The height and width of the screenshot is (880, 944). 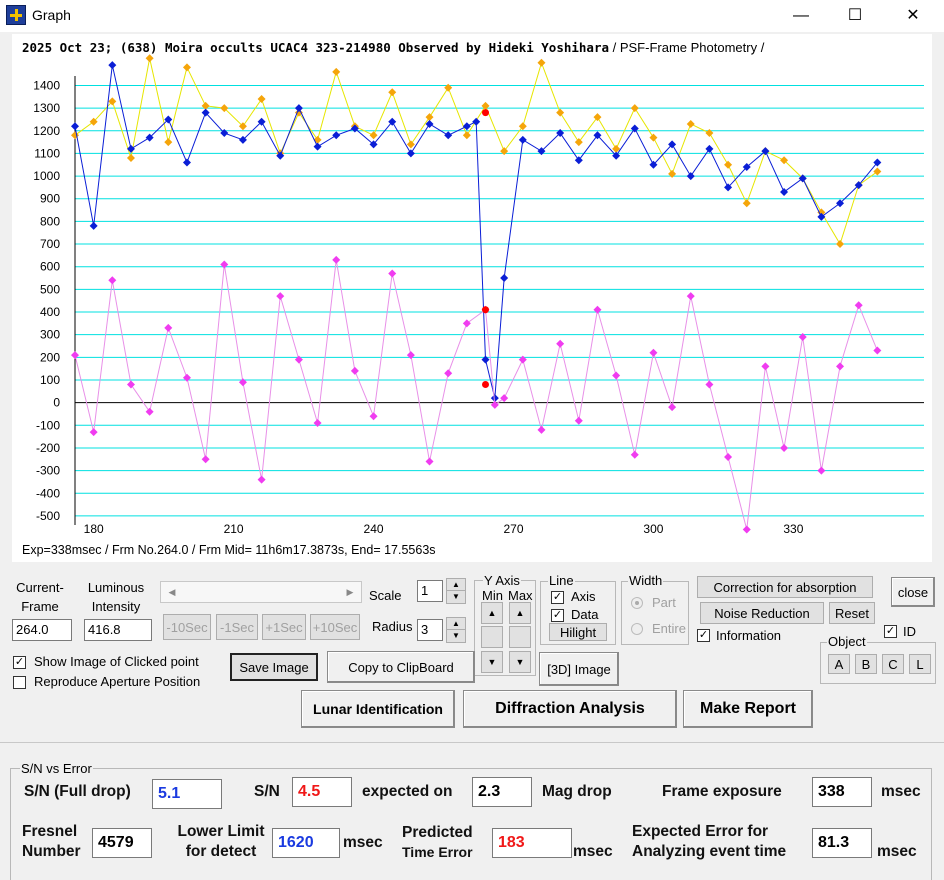 I want to click on make-report-button: Make Report, so click(x=748, y=709).